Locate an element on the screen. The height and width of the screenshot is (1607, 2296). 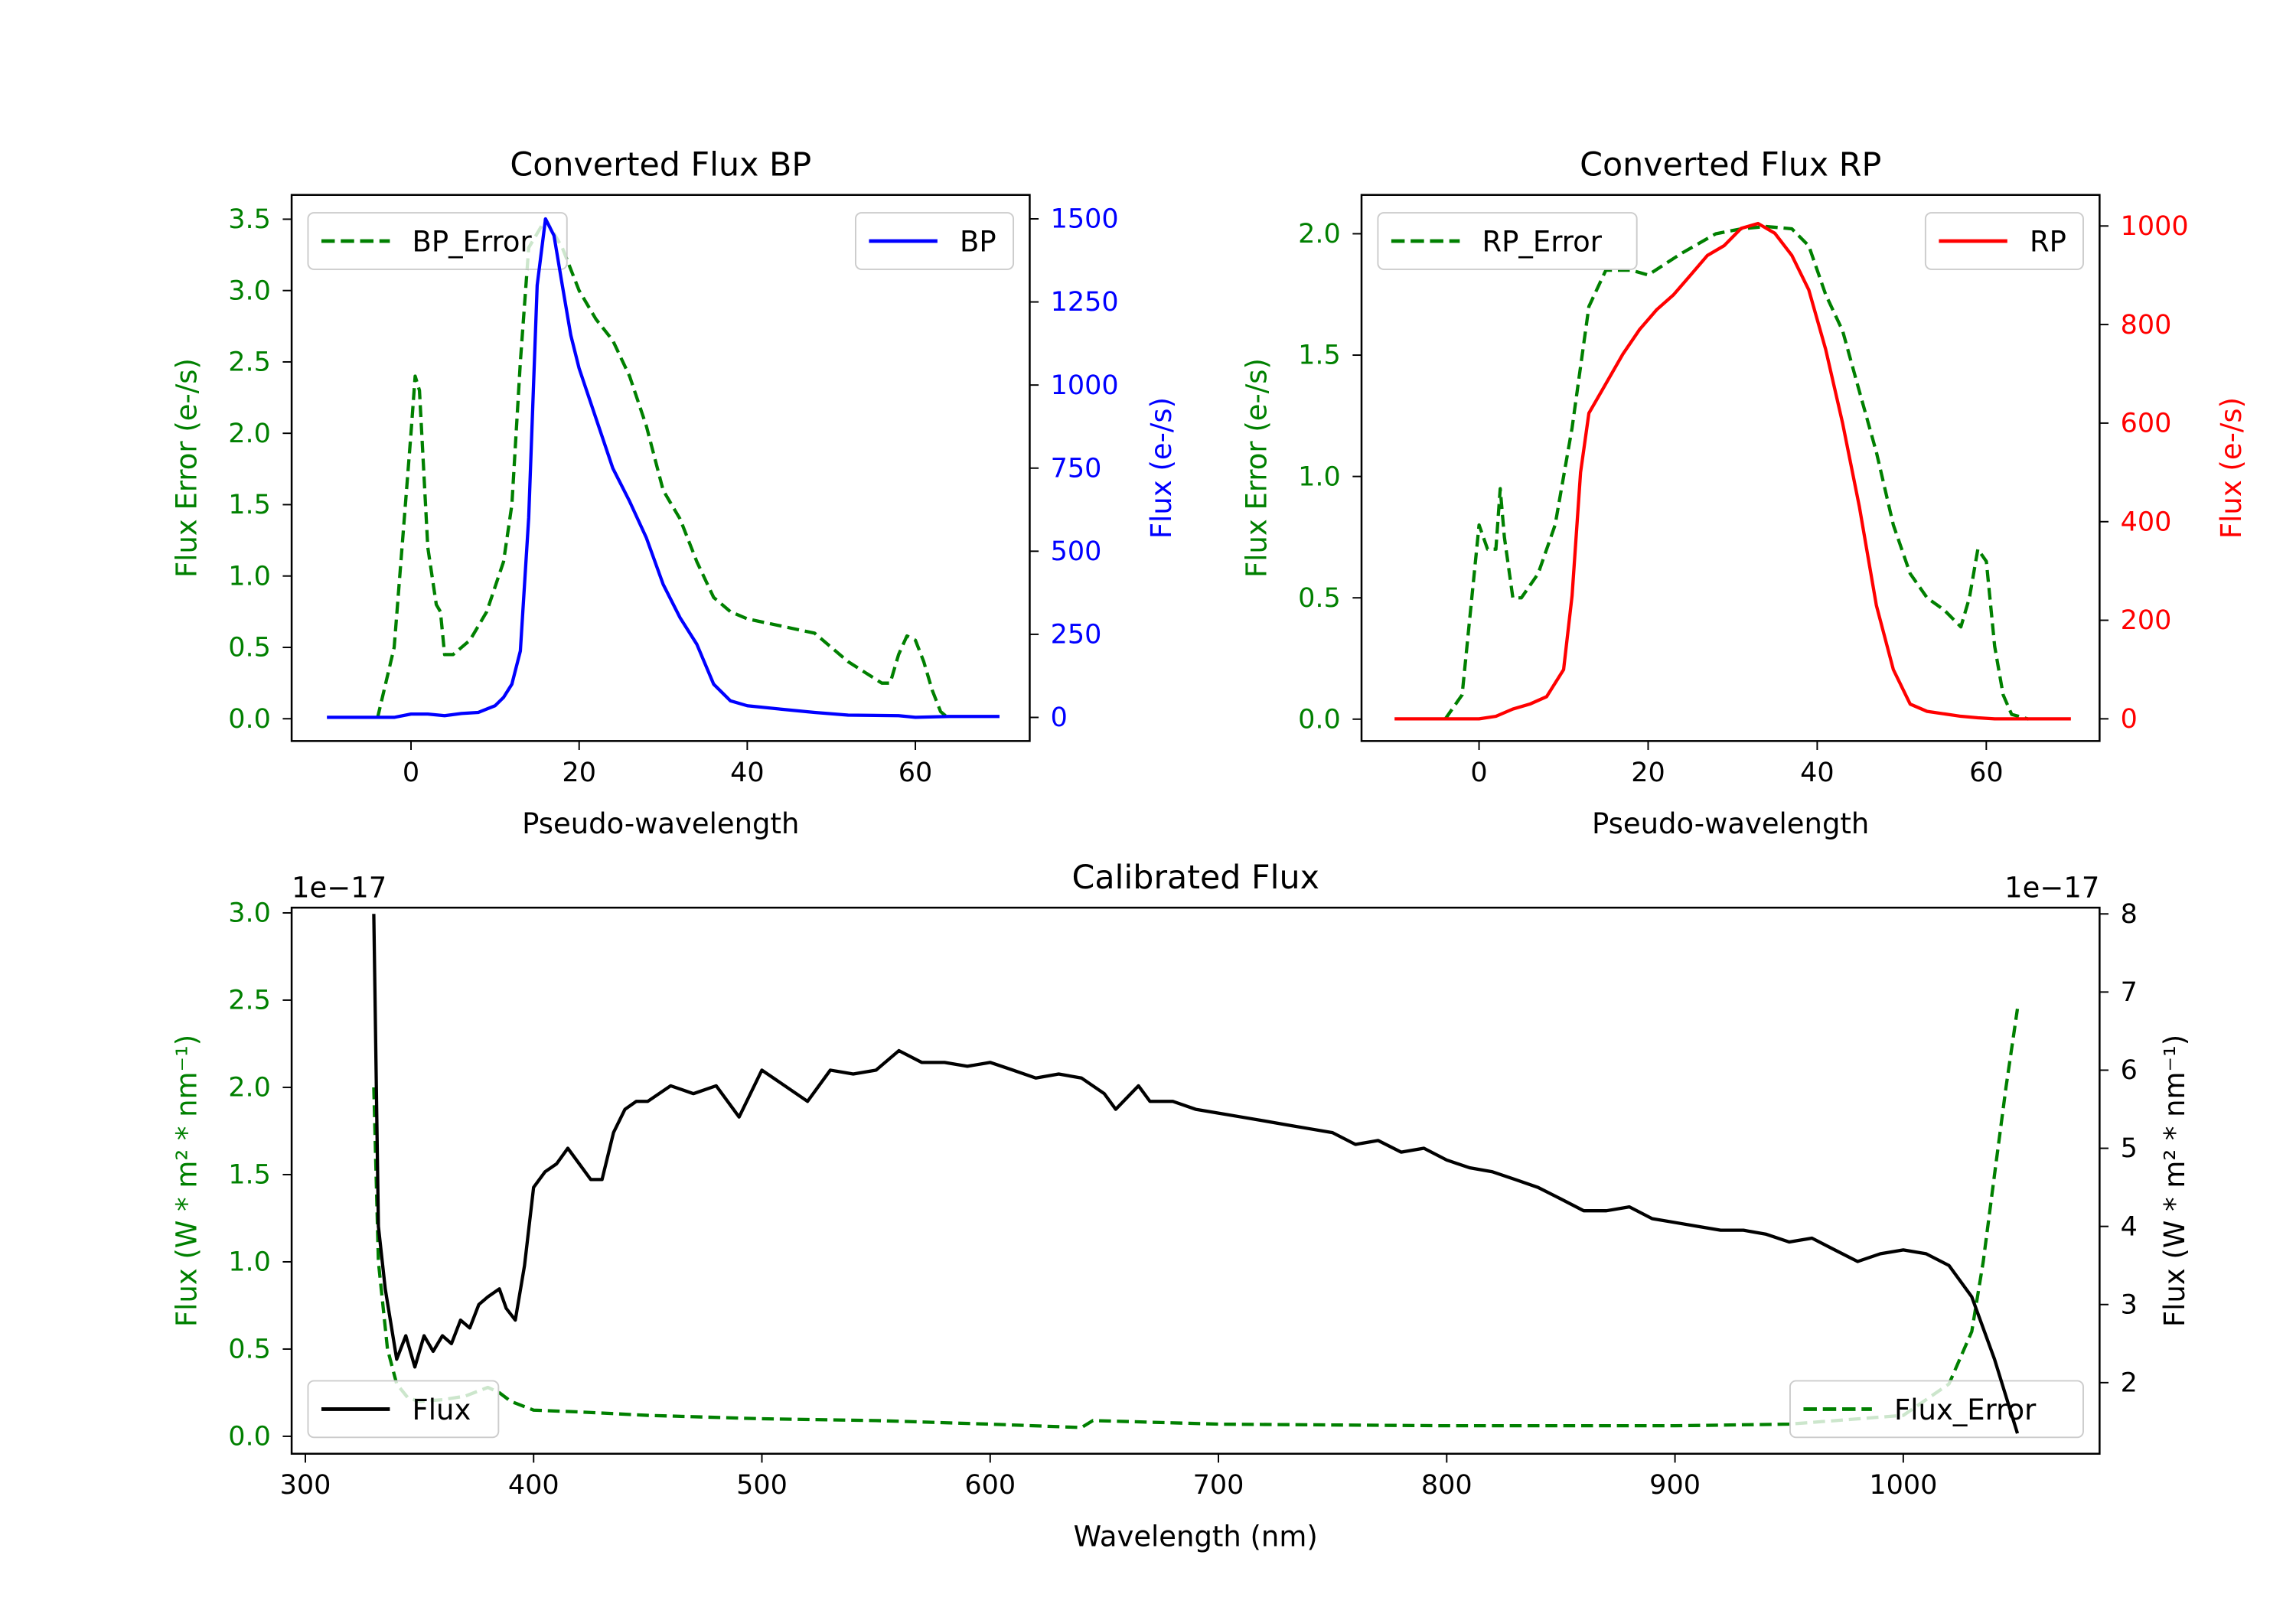
y-right-tick-label: 1500 is located at coordinates (1085, 220).